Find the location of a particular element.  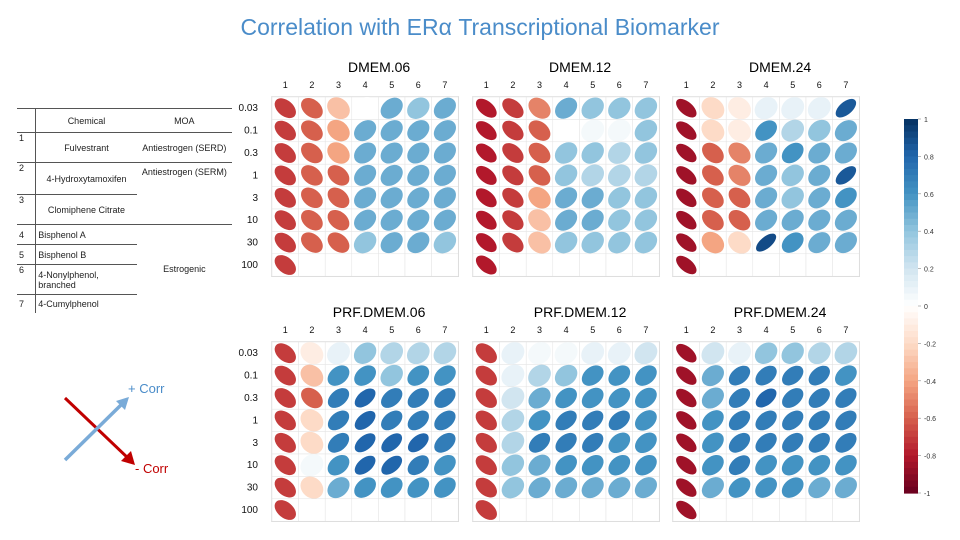

row-num: 7 is located at coordinates (27, 303).